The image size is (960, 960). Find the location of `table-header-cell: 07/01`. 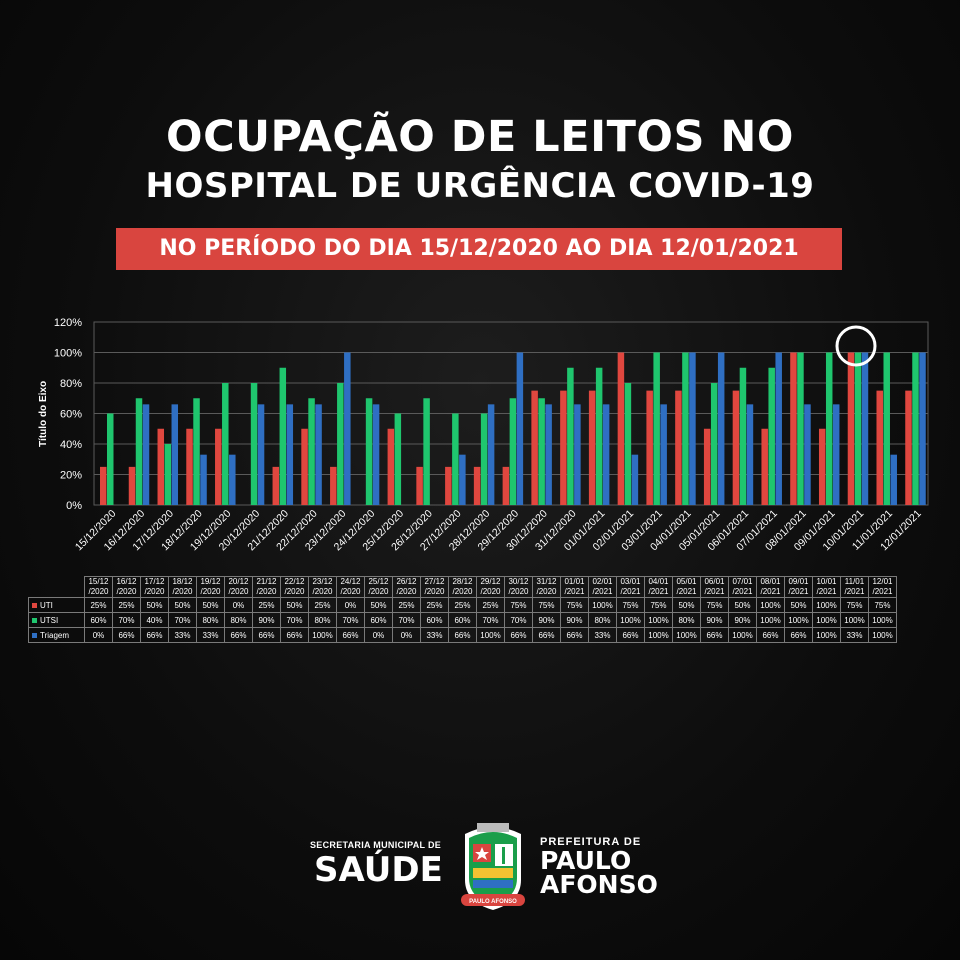

table-header-cell: 07/01 is located at coordinates (742, 581).